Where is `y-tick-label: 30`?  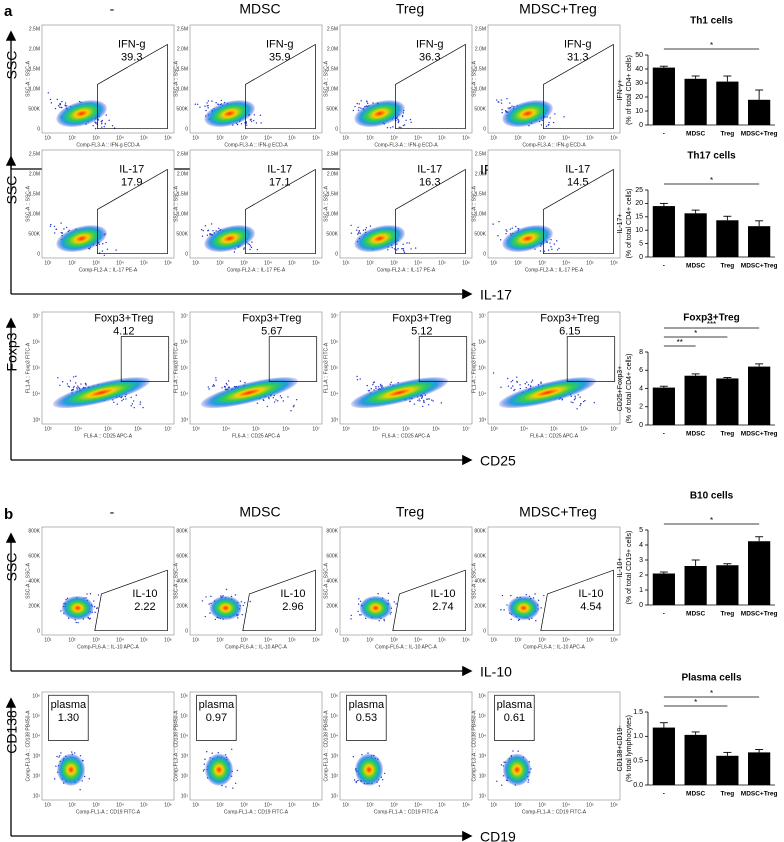
y-tick-label: 30 is located at coordinates (639, 83).